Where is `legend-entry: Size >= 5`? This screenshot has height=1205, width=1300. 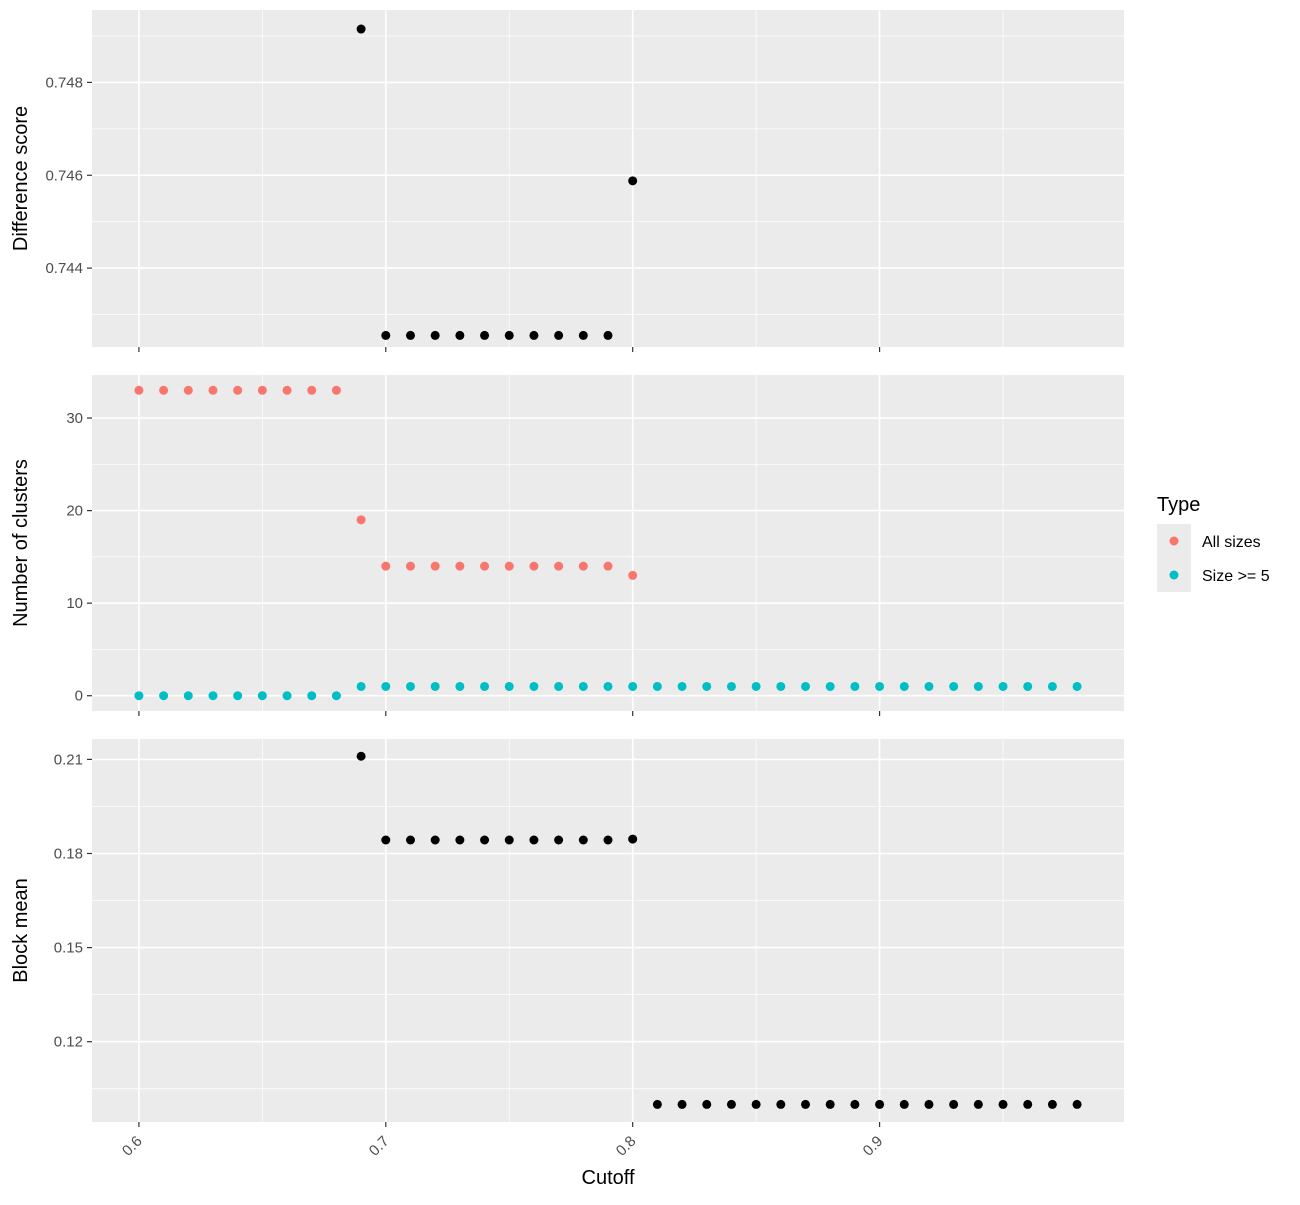 legend-entry: Size >= 5 is located at coordinates (1213, 575).